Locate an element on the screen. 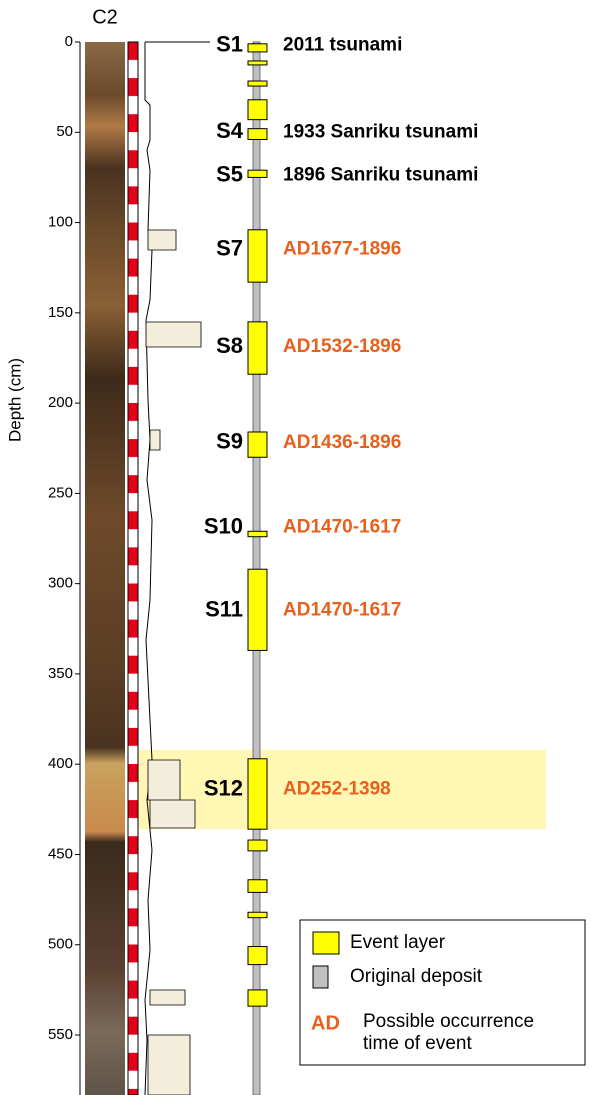 The width and height of the screenshot is (602, 1095). event-label: S12 is located at coordinates (223, 787).